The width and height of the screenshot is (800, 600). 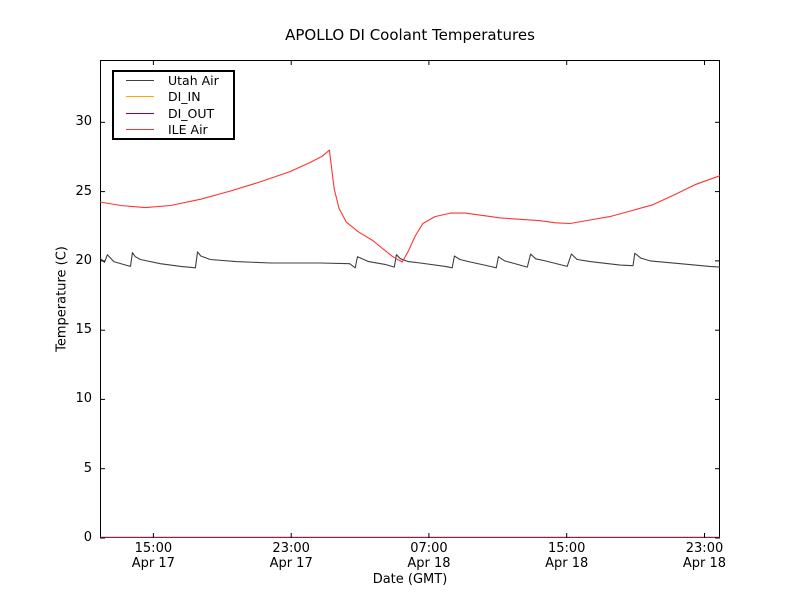 I want to click on chart-title: APOLLO DI Coolant Temperatures, so click(x=410, y=35).